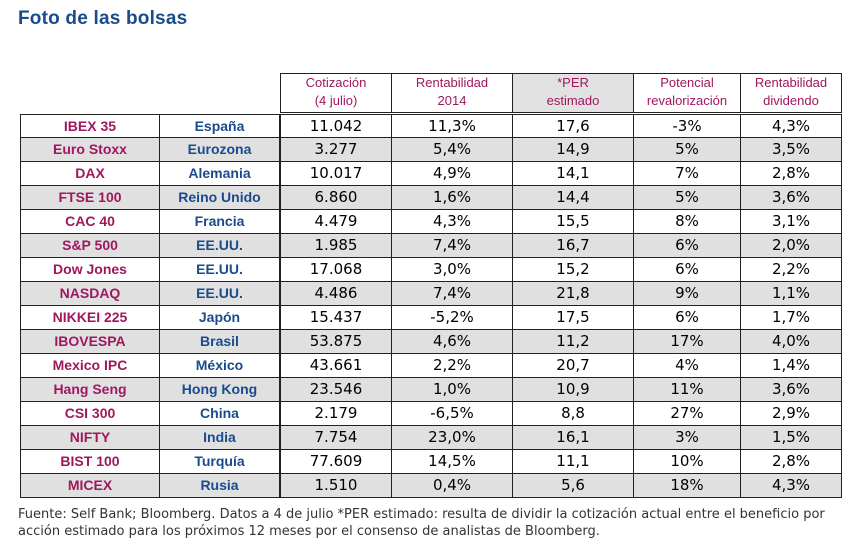 The width and height of the screenshot is (855, 555). Describe the element at coordinates (573, 438) in the screenshot. I see `cell-per: 16,1` at that location.